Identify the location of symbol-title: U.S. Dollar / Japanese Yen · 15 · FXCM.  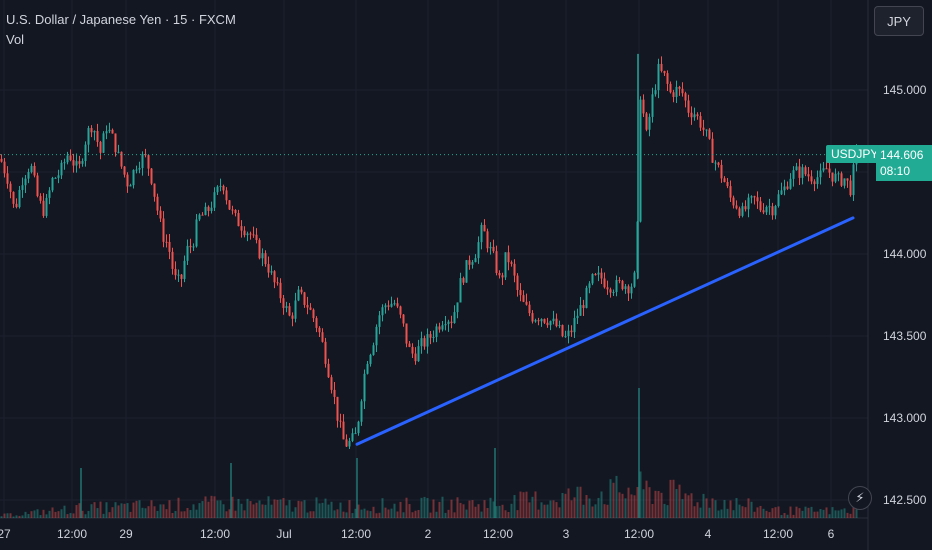
(121, 19).